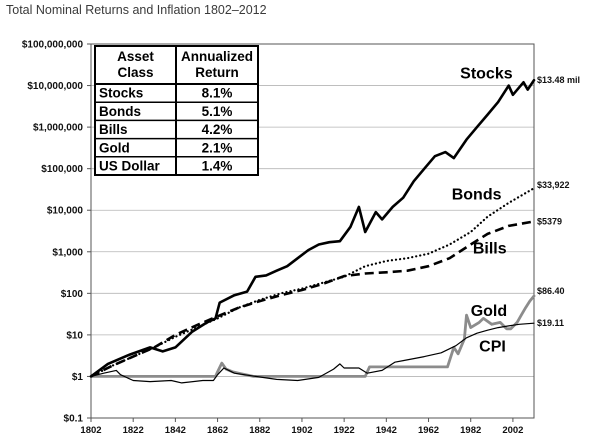 This screenshot has height=445, width=594. What do you see at coordinates (62, 169) in the screenshot?
I see `y-tick-label: $100,000` at bounding box center [62, 169].